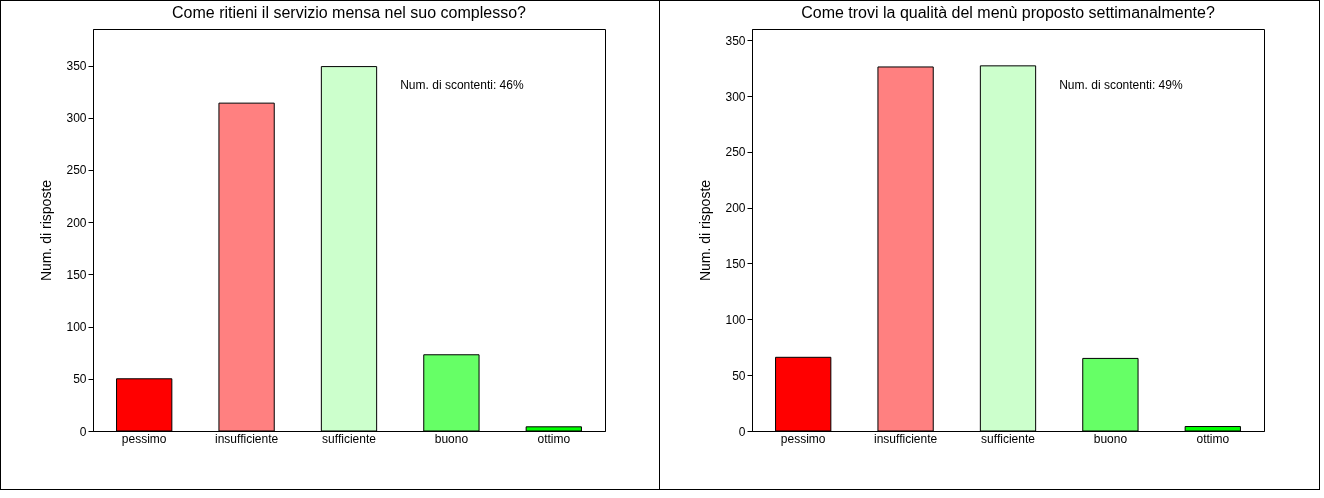 The width and height of the screenshot is (1324, 498). What do you see at coordinates (462, 85) in the screenshot?
I see `annotation: Num. di scontenti: 46%` at bounding box center [462, 85].